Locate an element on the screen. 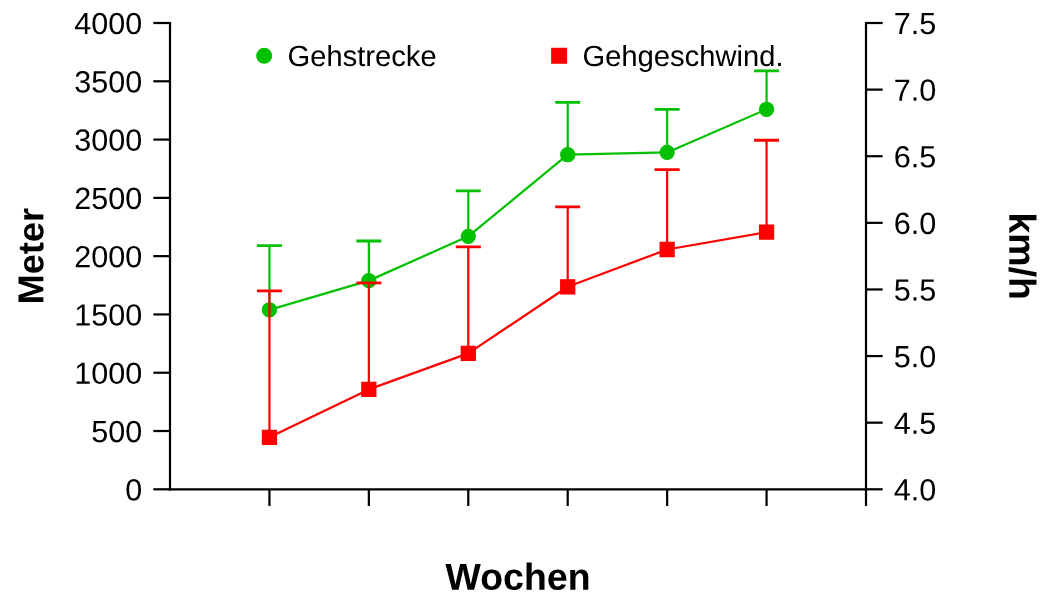 This screenshot has height=599, width=1052. y-tick-label: 3000 is located at coordinates (108, 140).